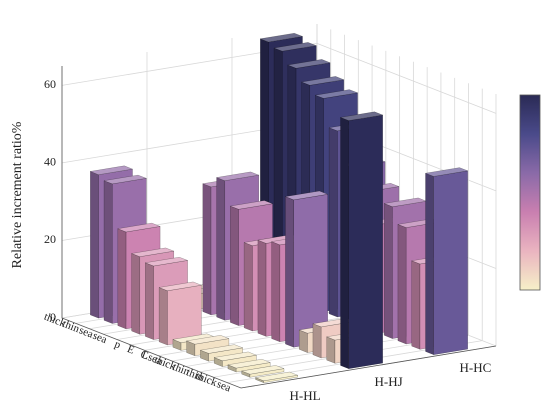 Image resolution: width=550 pixels, height=417 pixels. What do you see at coordinates (530, 192) in the screenshot?
I see `colorbar` at bounding box center [530, 192].